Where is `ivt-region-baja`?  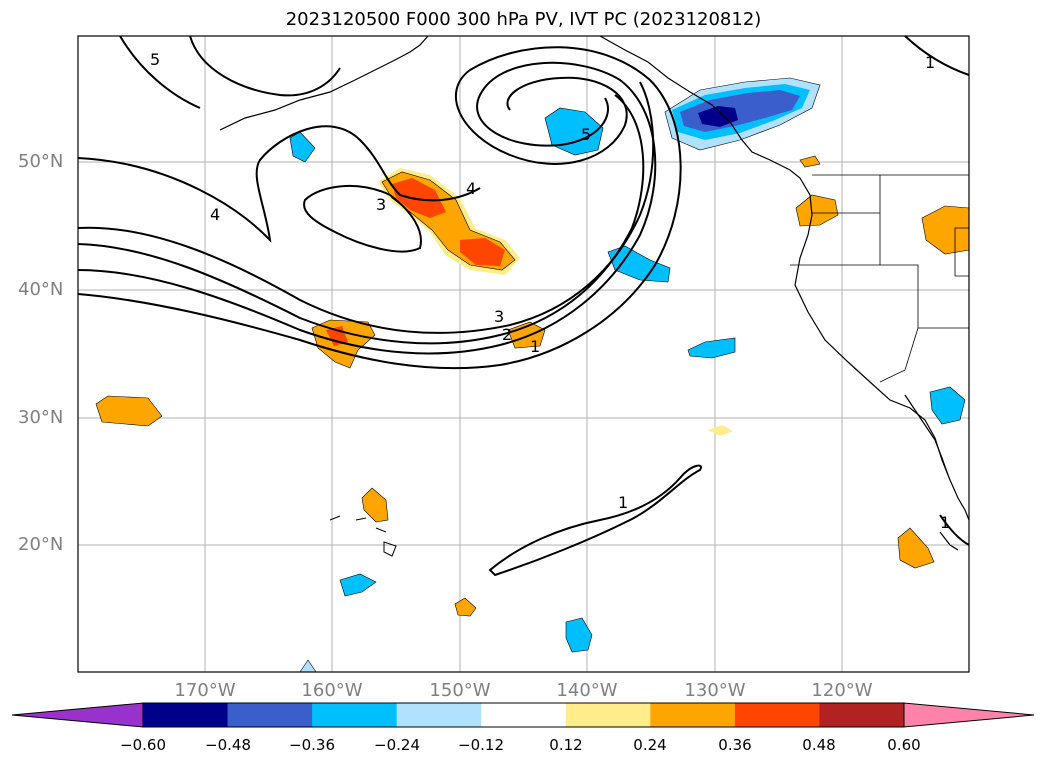 ivt-region-baja is located at coordinates (947, 405).